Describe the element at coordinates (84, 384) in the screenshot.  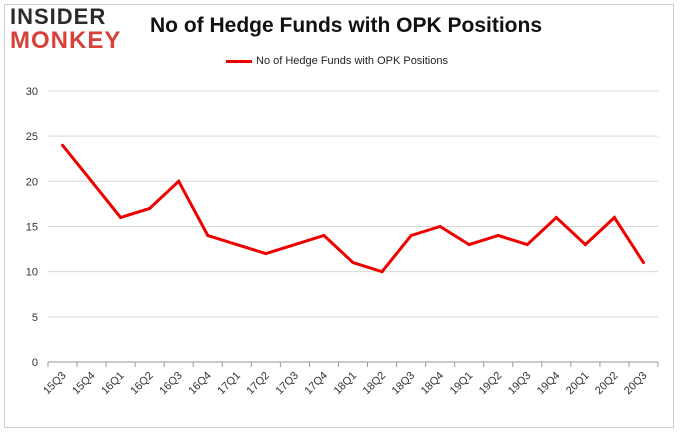
I see `x-tick-label-15Q4: 15Q4` at that location.